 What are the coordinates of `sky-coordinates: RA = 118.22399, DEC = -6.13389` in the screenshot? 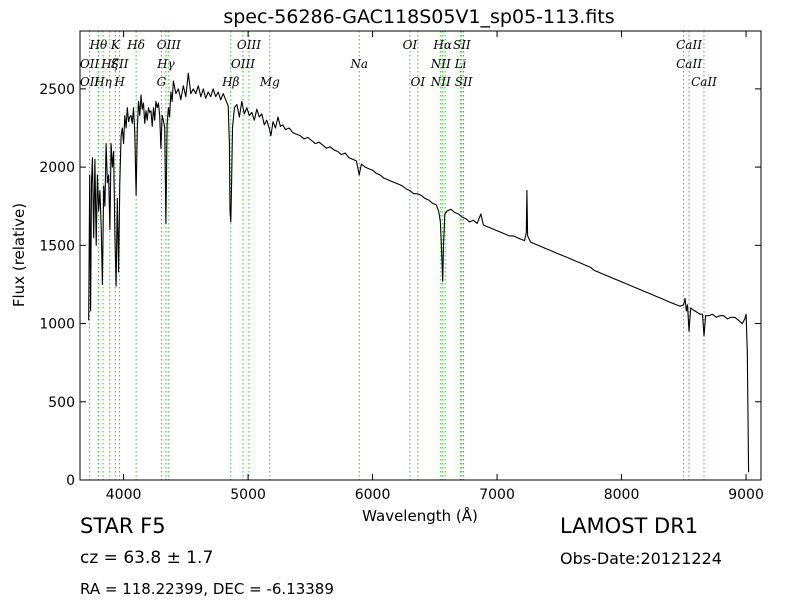 It's located at (207, 589).